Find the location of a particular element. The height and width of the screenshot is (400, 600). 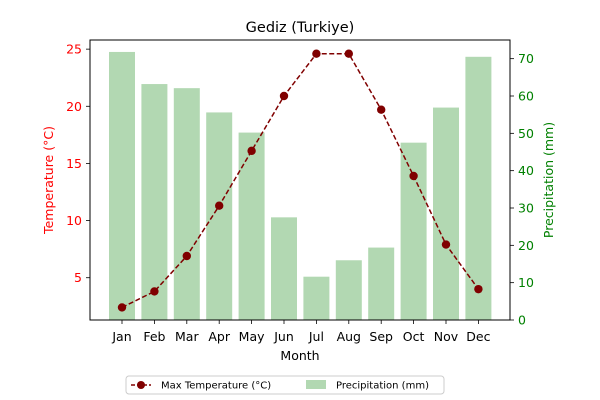

right-axis: 0 10 20 30 40 50 60 70 is located at coordinates (522, 189).